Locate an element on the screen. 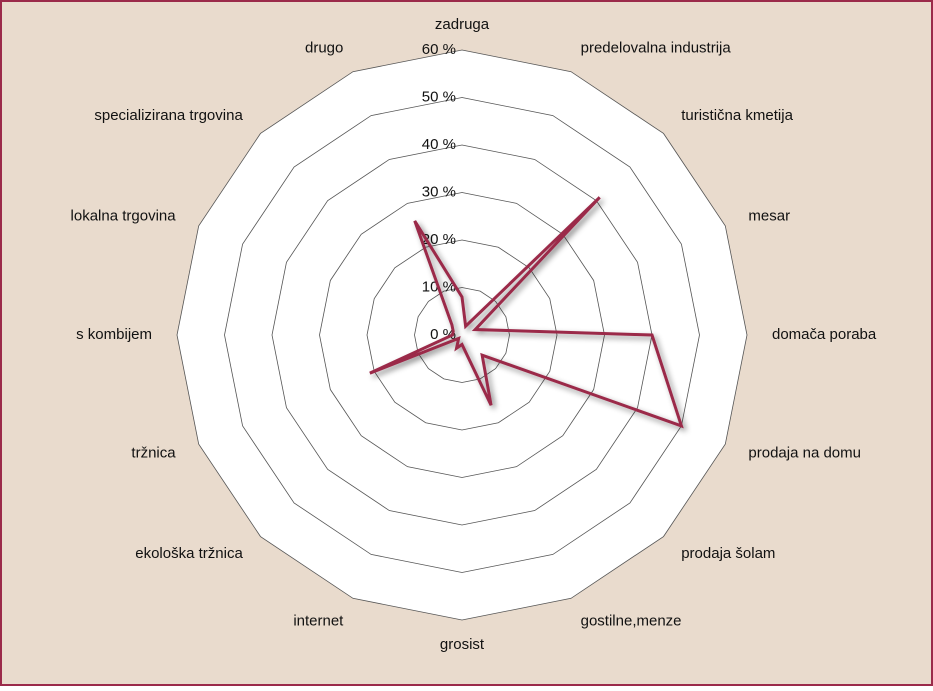 The height and width of the screenshot is (691, 933). r-tick-label: 0 % is located at coordinates (443, 334).